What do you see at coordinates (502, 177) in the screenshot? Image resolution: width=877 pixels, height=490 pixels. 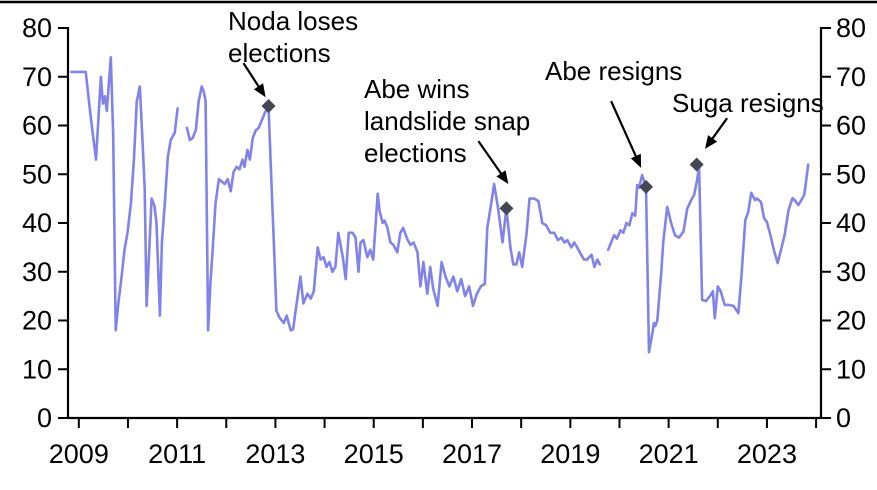 I see `abe-wins-landslide-snap-elections-arrowhead-icon` at bounding box center [502, 177].